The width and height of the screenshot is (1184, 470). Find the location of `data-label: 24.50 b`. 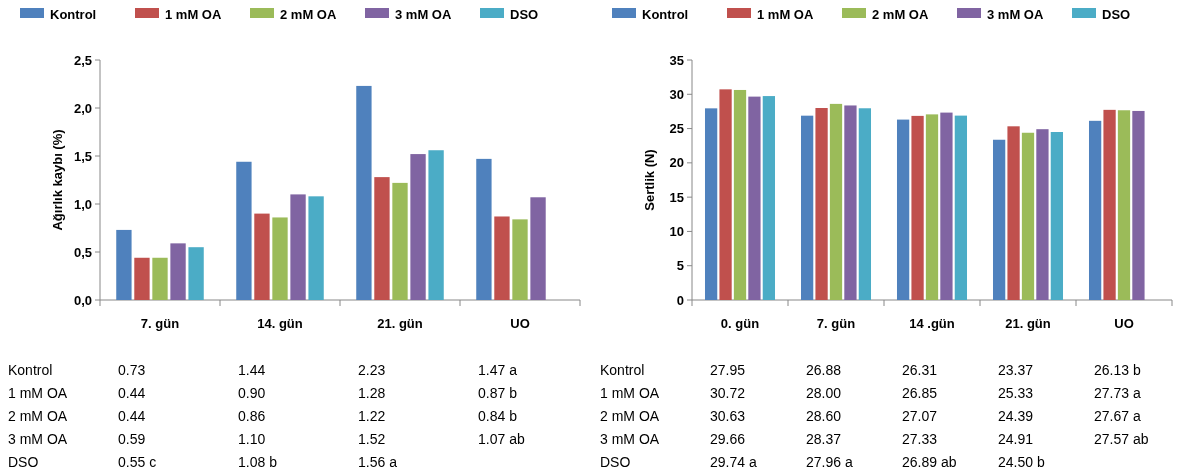

data-label: 24.50 b is located at coordinates (1021, 461).